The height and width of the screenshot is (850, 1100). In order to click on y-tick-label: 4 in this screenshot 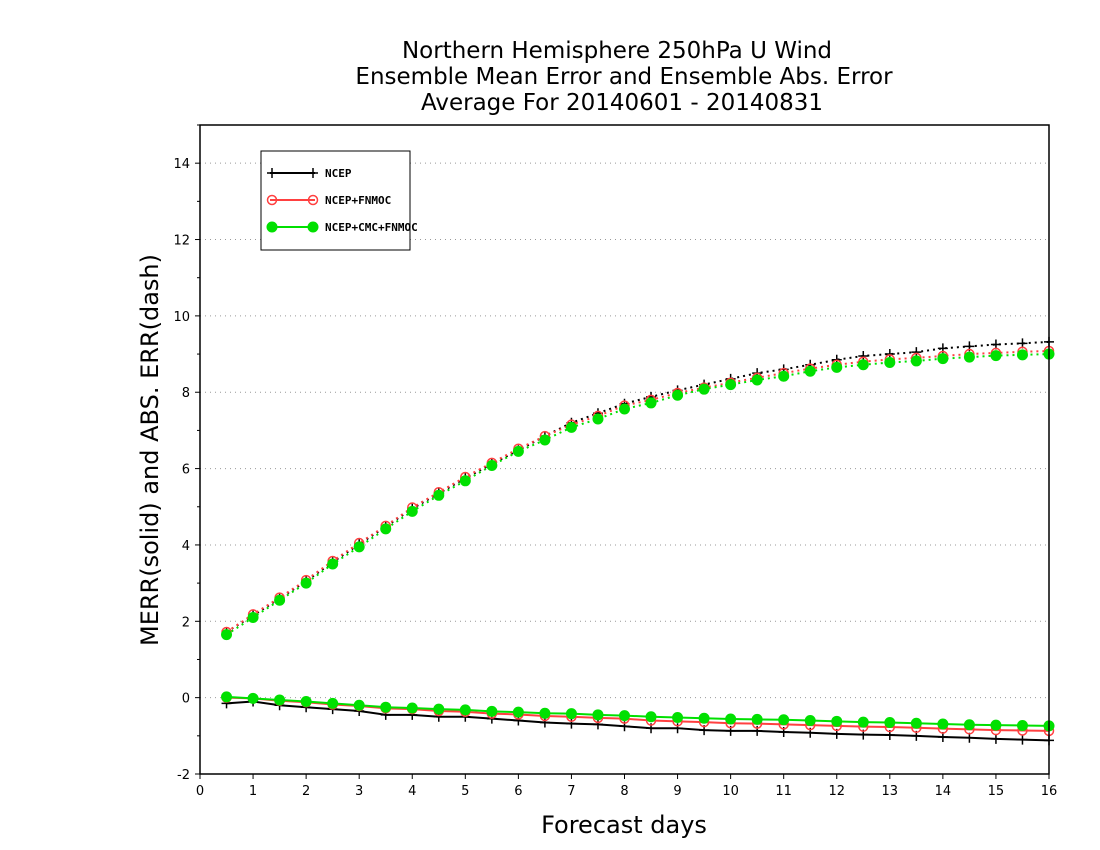, I will do `click(186, 546)`.